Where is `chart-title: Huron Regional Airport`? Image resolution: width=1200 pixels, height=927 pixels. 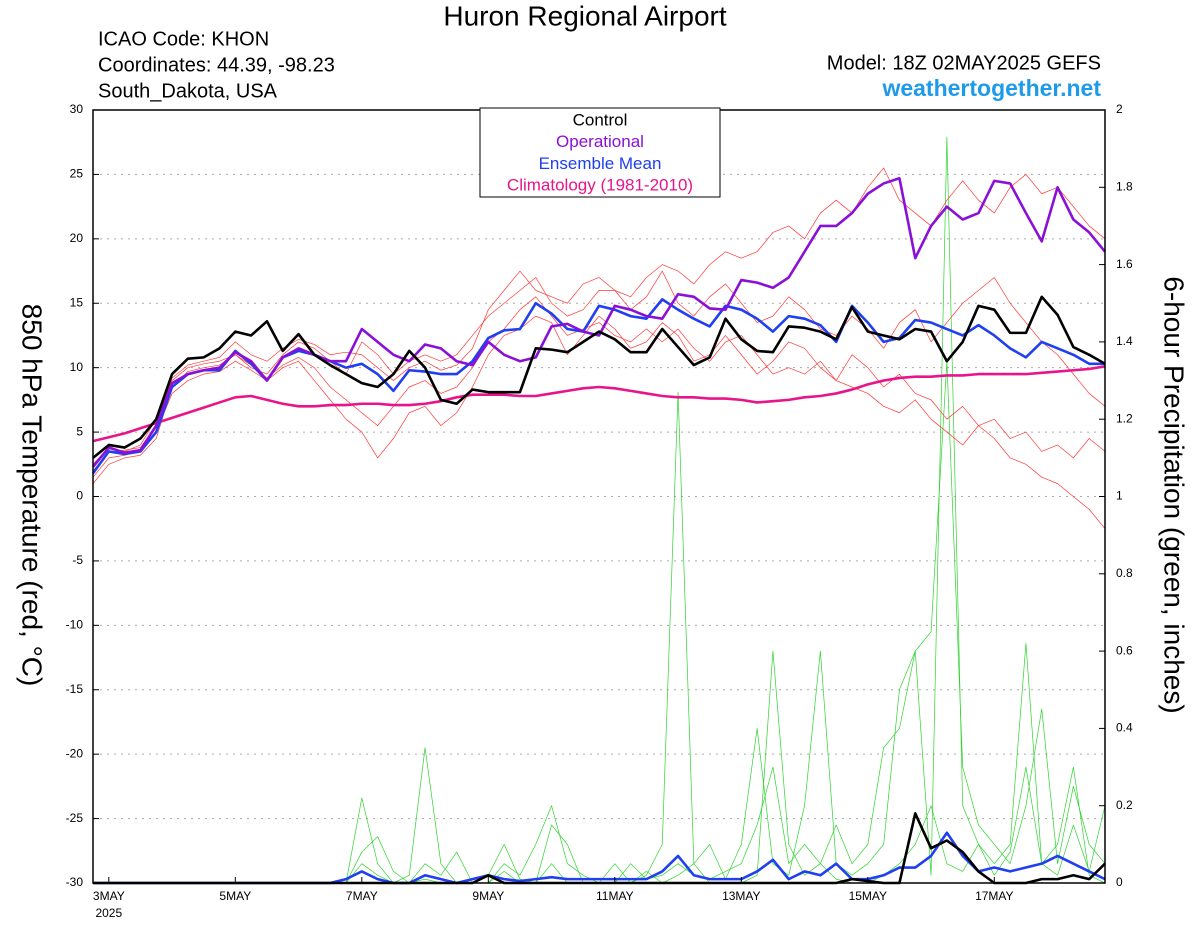
chart-title: Huron Regional Airport is located at coordinates (584, 15).